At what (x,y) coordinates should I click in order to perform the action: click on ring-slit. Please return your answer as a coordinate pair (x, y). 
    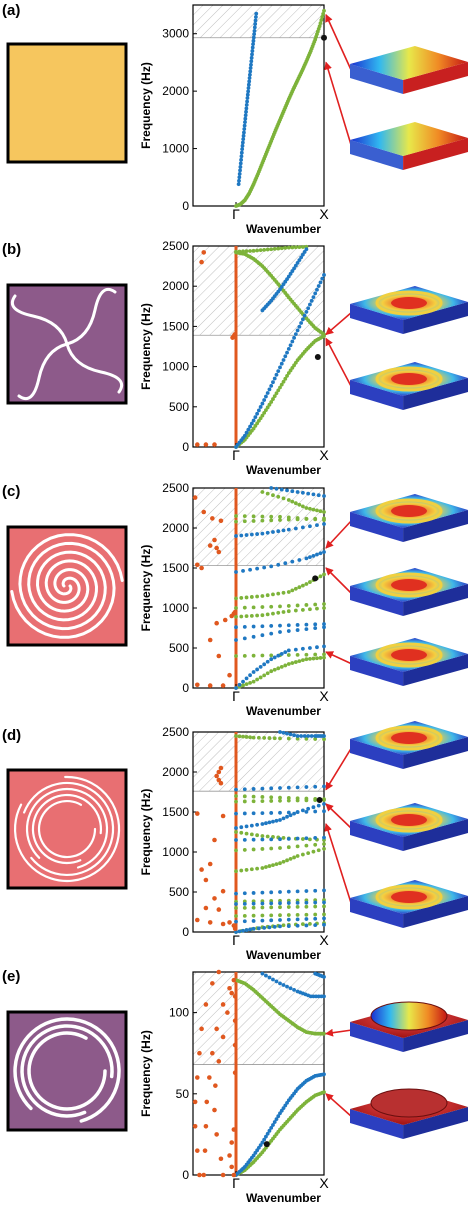
    Looking at the image, I should click on (67, 1071).